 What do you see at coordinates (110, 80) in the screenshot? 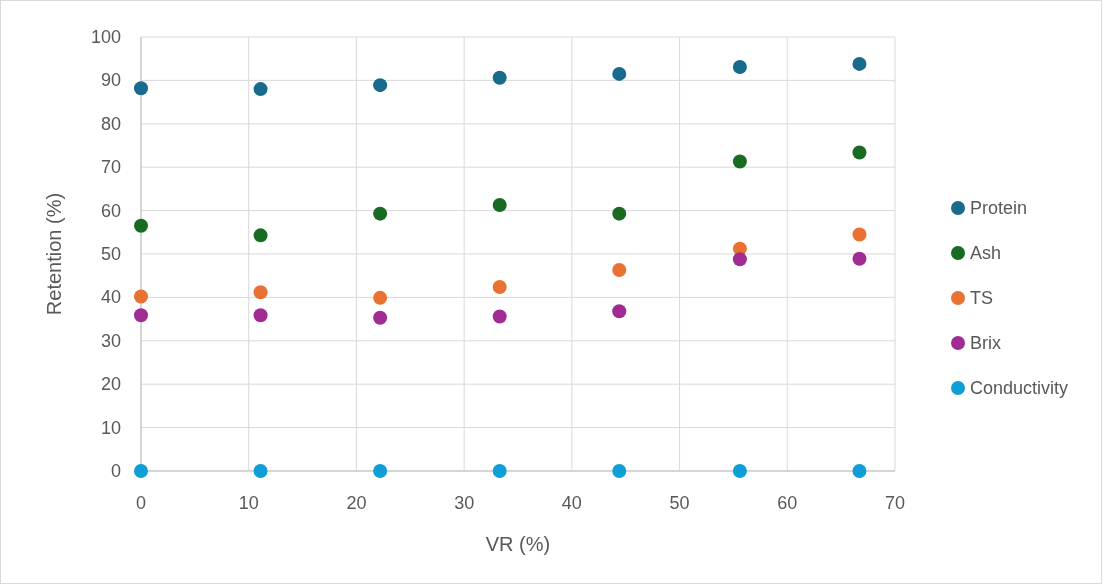
I see `y-tick-label: 90` at bounding box center [110, 80].